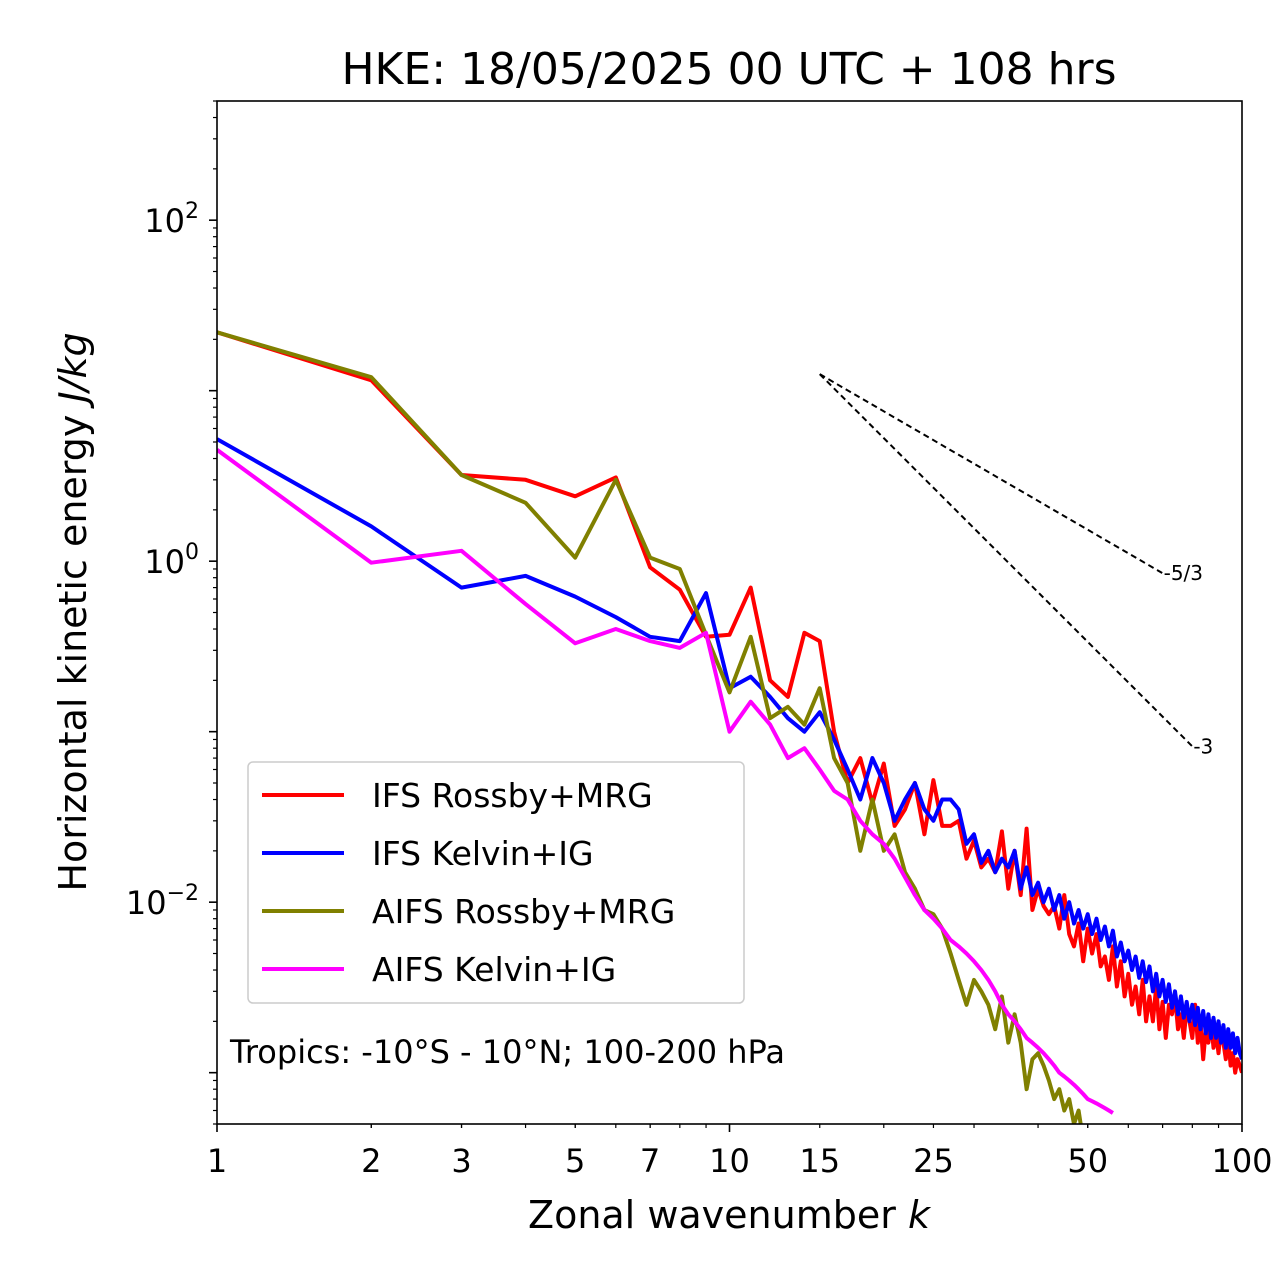 This screenshot has width=1280, height=1288. What do you see at coordinates (162, 901) in the screenshot?
I see `y-tick-label: 10⁻²` at bounding box center [162, 901].